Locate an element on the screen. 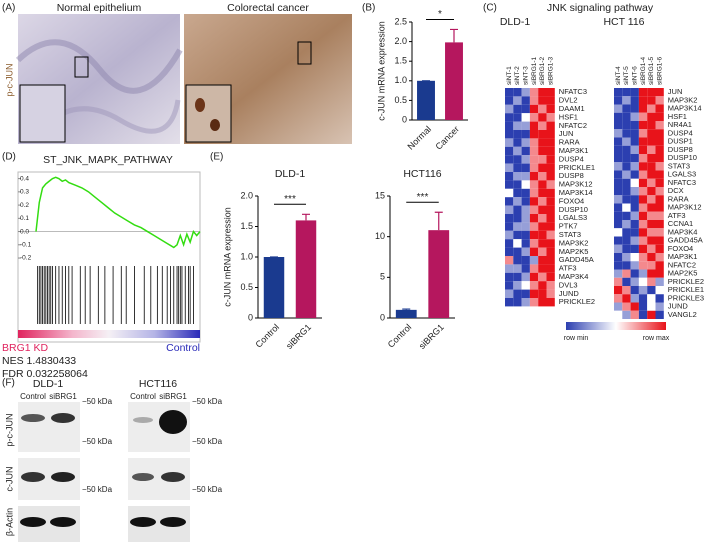 The image size is (709, 547). row-label: VANGL2 is located at coordinates (682, 314).